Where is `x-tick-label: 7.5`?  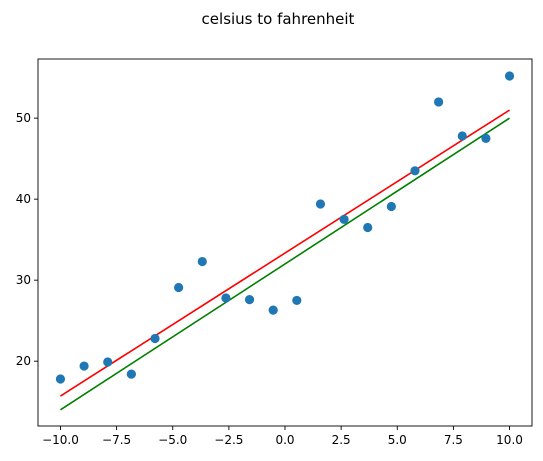 x-tick-label: 7.5 is located at coordinates (453, 440).